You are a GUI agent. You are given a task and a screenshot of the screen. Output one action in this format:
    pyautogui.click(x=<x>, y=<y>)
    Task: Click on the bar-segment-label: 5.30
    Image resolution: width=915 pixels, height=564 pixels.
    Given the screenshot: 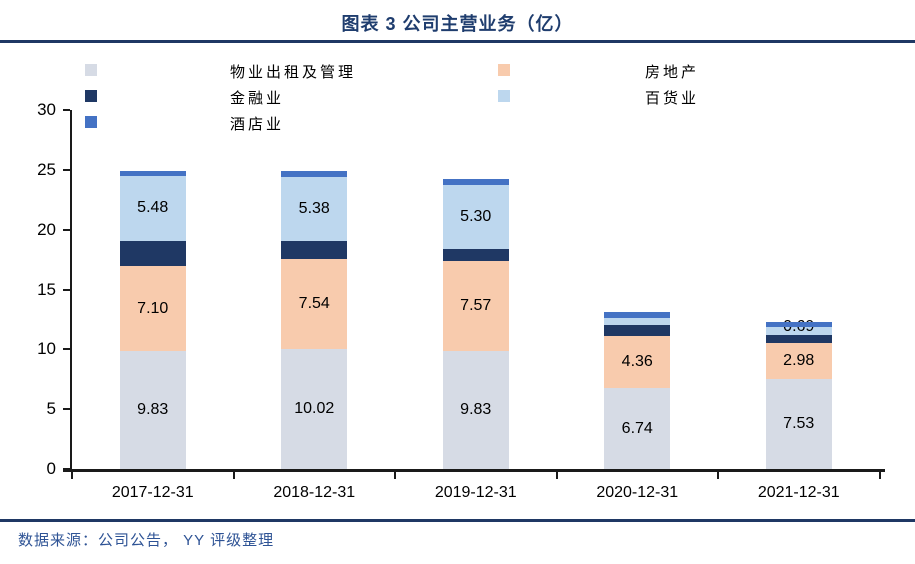 What is the action you would take?
    pyautogui.click(x=476, y=217)
    